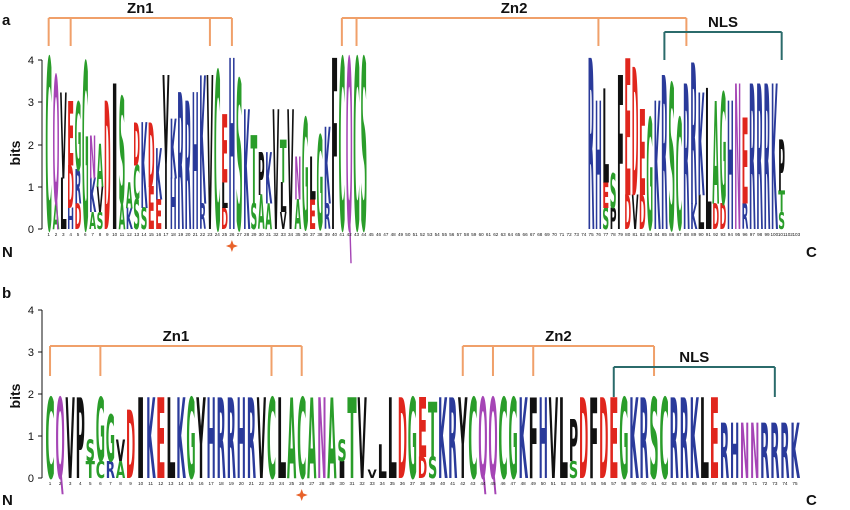 The width and height of the screenshot is (850, 510). I want to click on panel-b-pos-15: 15, so click(191, 483).